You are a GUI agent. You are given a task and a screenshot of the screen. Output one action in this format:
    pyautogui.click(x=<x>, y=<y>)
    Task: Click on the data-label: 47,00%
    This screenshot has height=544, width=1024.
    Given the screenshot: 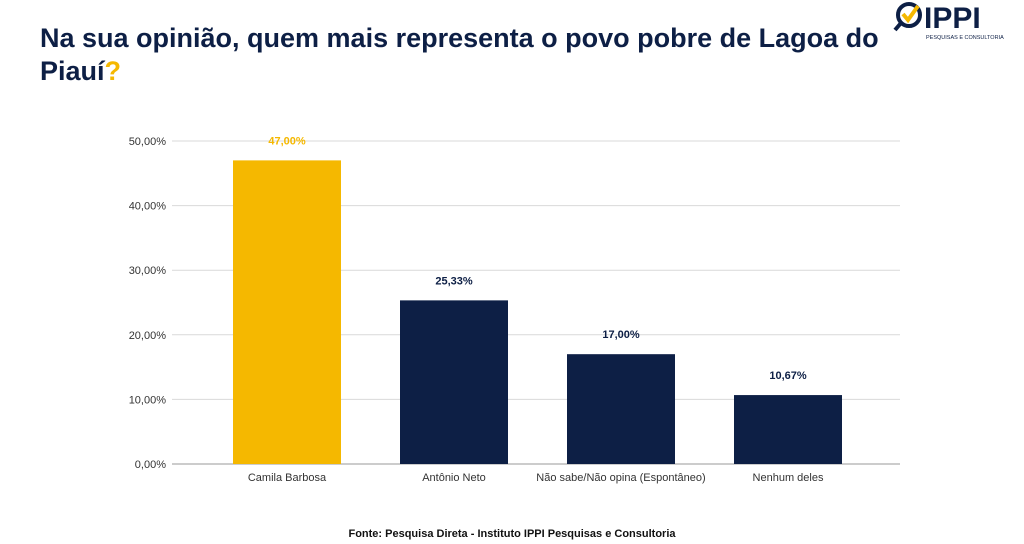 What is the action you would take?
    pyautogui.click(x=287, y=141)
    